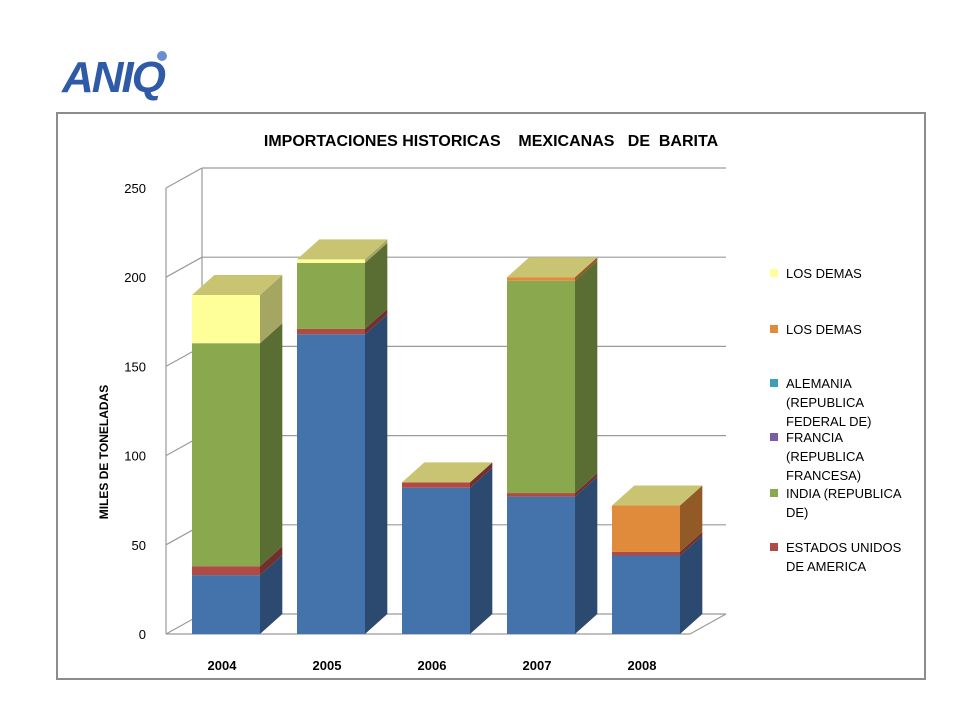 The height and width of the screenshot is (720, 960). What do you see at coordinates (223, 665) in the screenshot?
I see `x-tick-label: 2004` at bounding box center [223, 665].